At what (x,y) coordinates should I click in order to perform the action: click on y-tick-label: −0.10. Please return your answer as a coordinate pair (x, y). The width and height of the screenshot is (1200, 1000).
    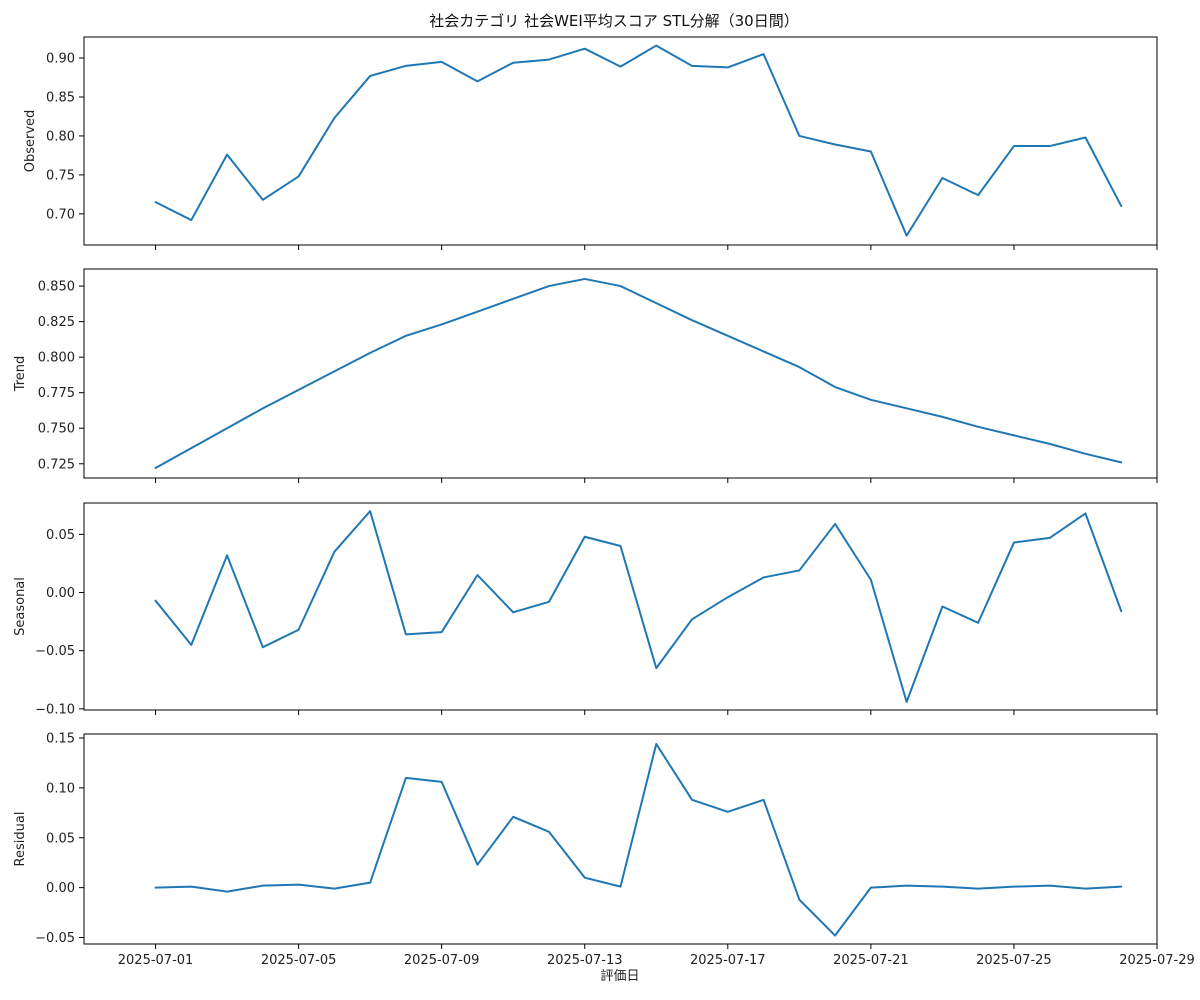
    Looking at the image, I should click on (55, 709).